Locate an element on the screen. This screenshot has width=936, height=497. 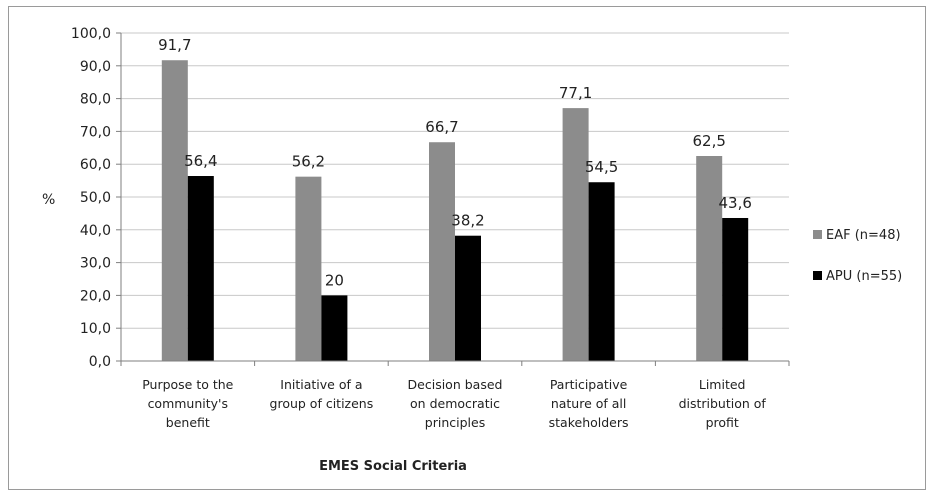
y-tick-label: 100,0 is located at coordinates (91, 34).